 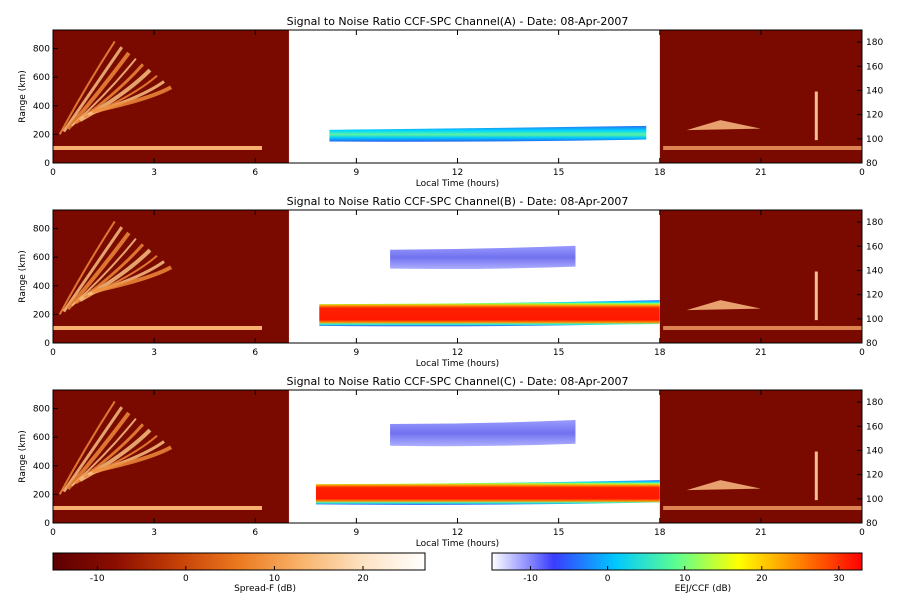 What do you see at coordinates (703, 589) in the screenshot?
I see `colorbar-label: EEJ/CCF (dB)` at bounding box center [703, 589].